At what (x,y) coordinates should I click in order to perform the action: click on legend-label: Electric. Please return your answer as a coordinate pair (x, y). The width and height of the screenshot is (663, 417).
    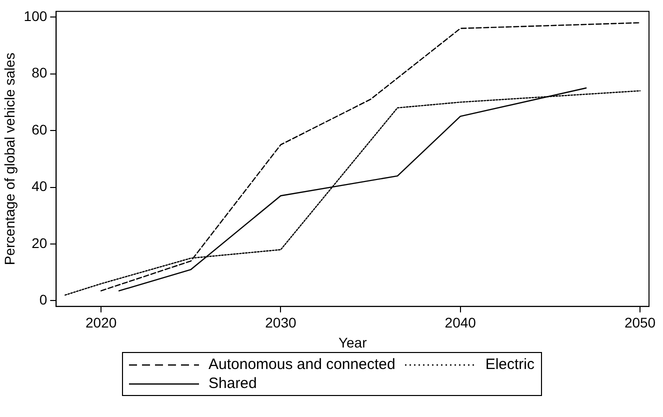
    Looking at the image, I should click on (509, 364).